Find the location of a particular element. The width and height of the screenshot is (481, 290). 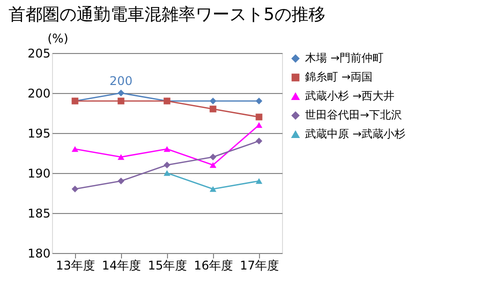

y-tick-label: 205 is located at coordinates (39, 53).